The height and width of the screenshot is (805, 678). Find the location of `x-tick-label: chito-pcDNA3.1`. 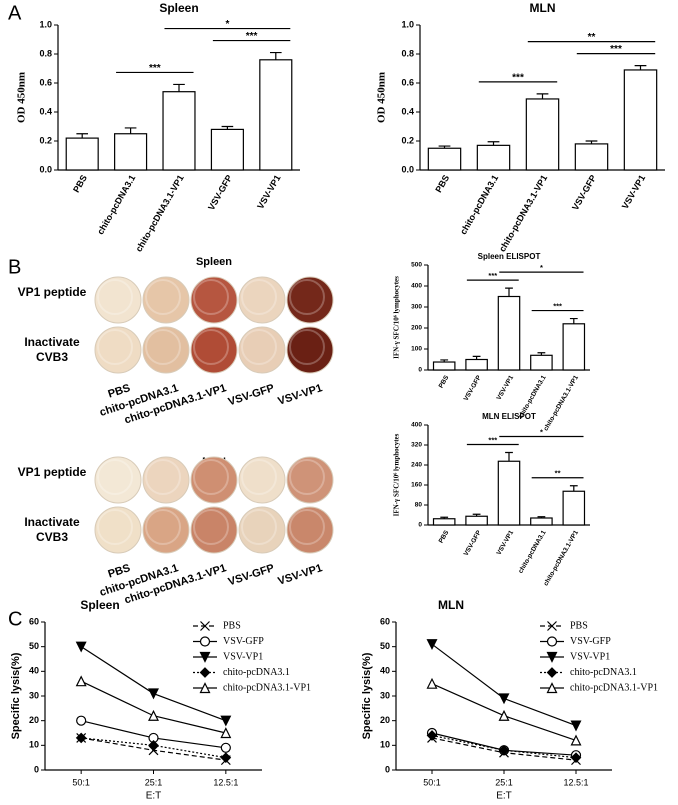

x-tick-label: chito-pcDNA3.1 is located at coordinates (532, 552).